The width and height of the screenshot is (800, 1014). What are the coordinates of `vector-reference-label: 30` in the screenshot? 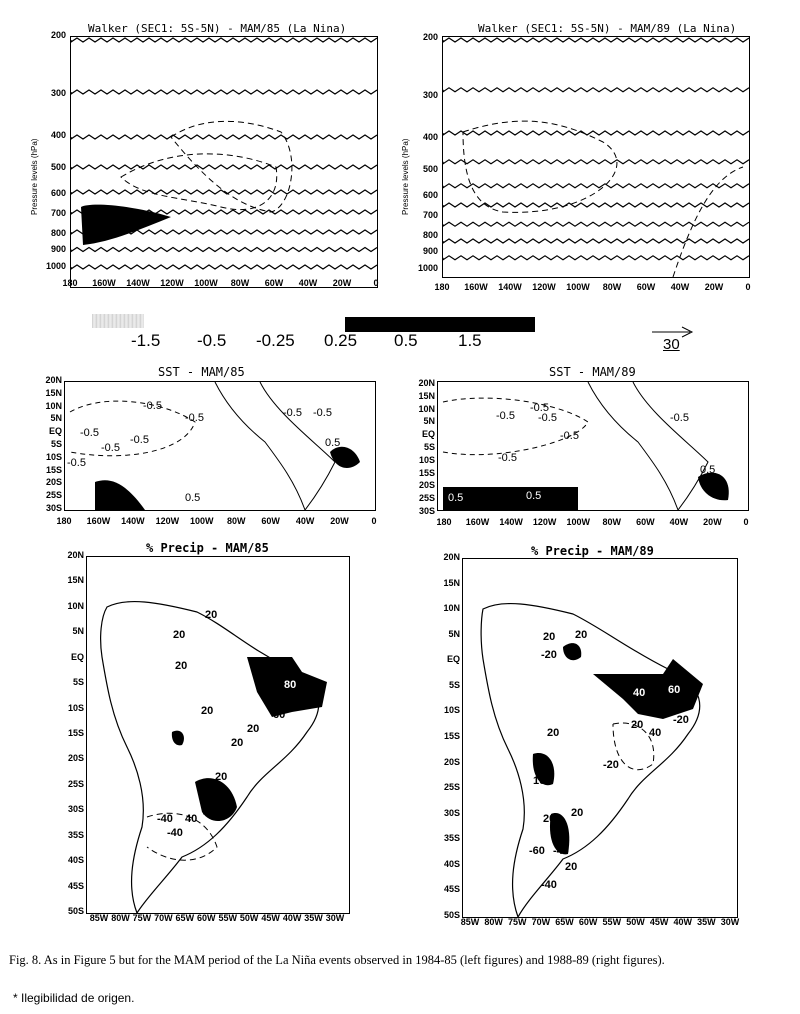 It's located at (671, 344).